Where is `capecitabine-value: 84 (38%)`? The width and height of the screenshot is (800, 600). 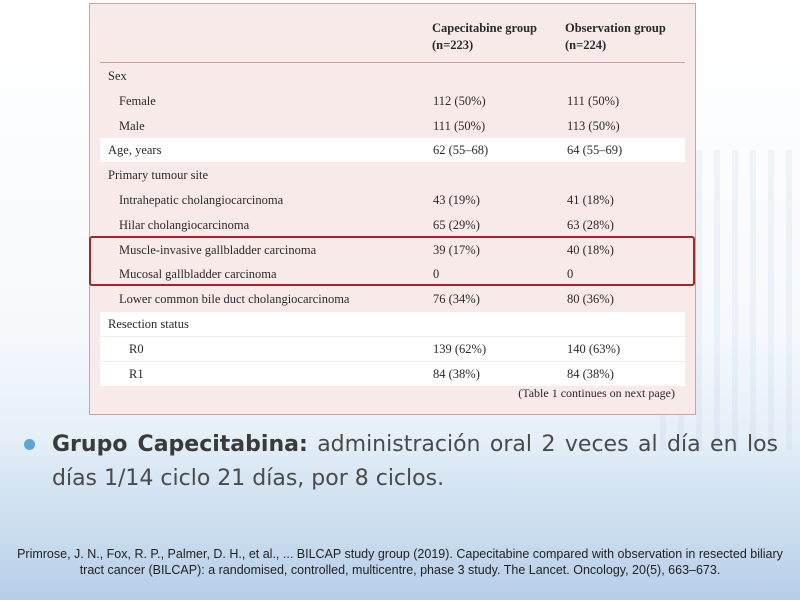
capecitabine-value: 84 (38%) is located at coordinates (456, 373).